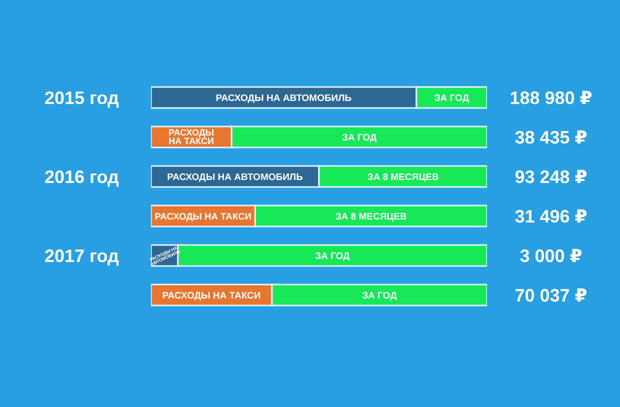 This screenshot has height=407, width=620. Describe the element at coordinates (82, 177) in the screenshot. I see `y-tick-label: 2016 год` at that location.